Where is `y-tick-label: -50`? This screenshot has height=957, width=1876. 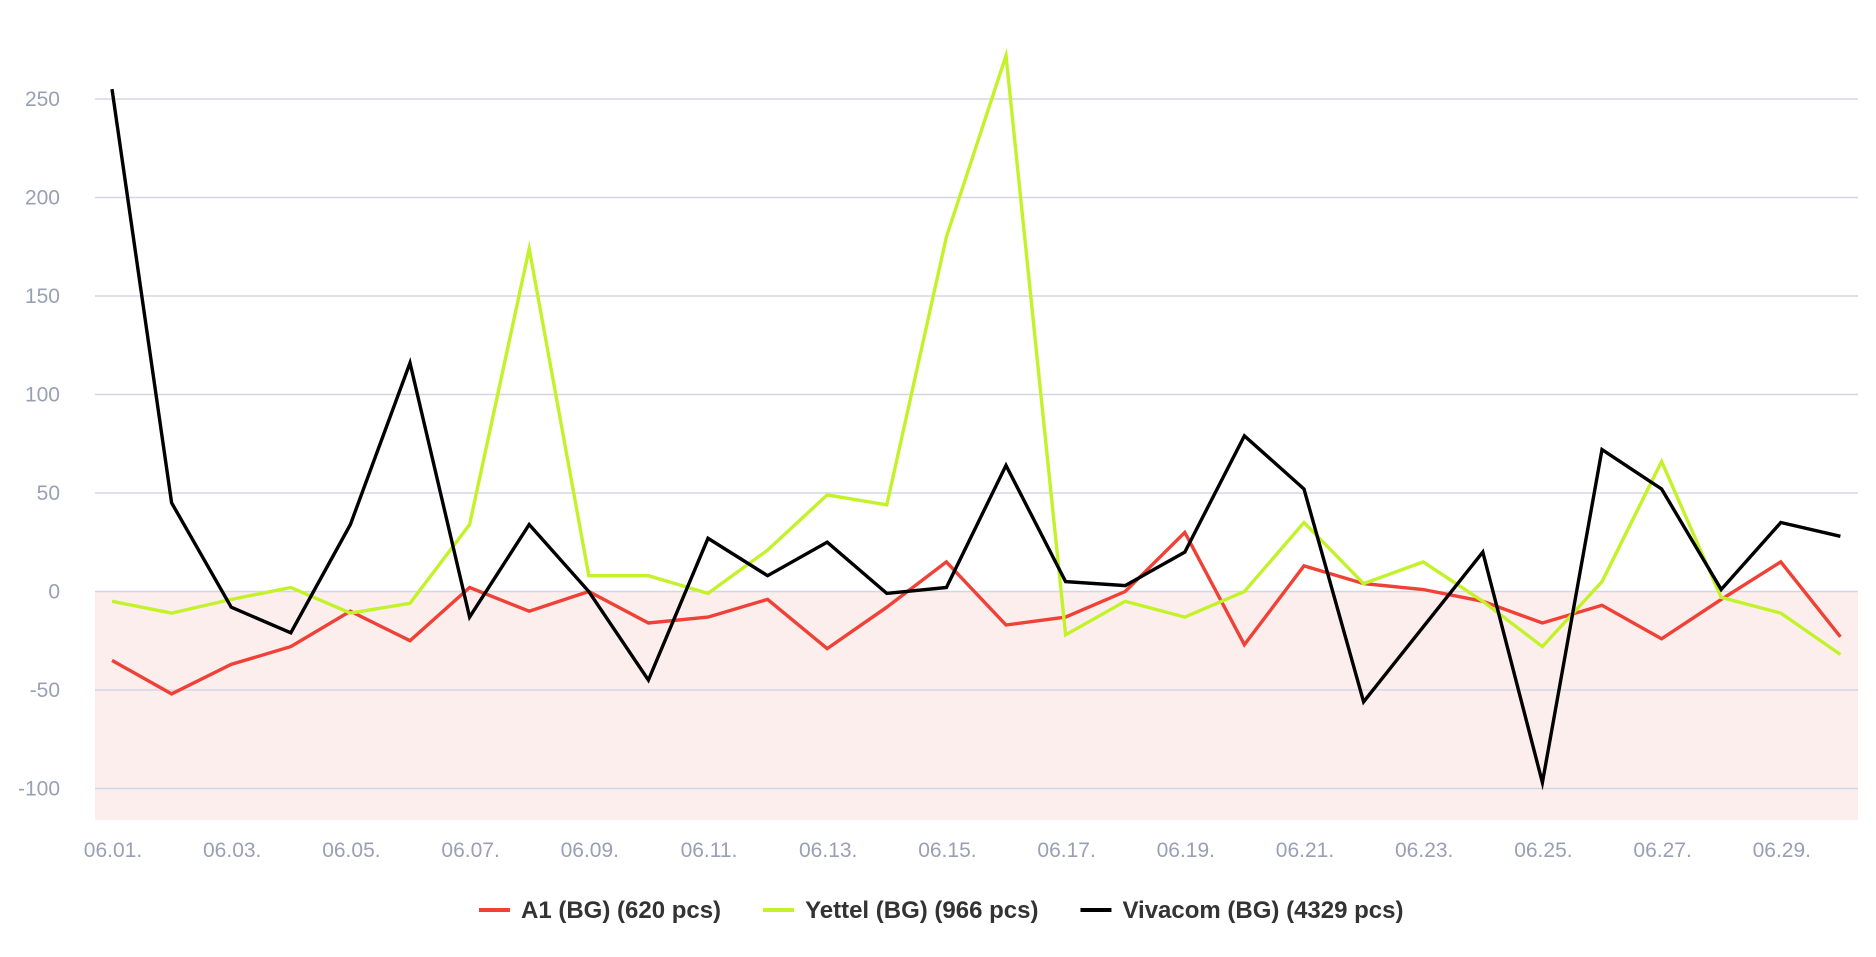 y-tick-label: -50 is located at coordinates (45, 690).